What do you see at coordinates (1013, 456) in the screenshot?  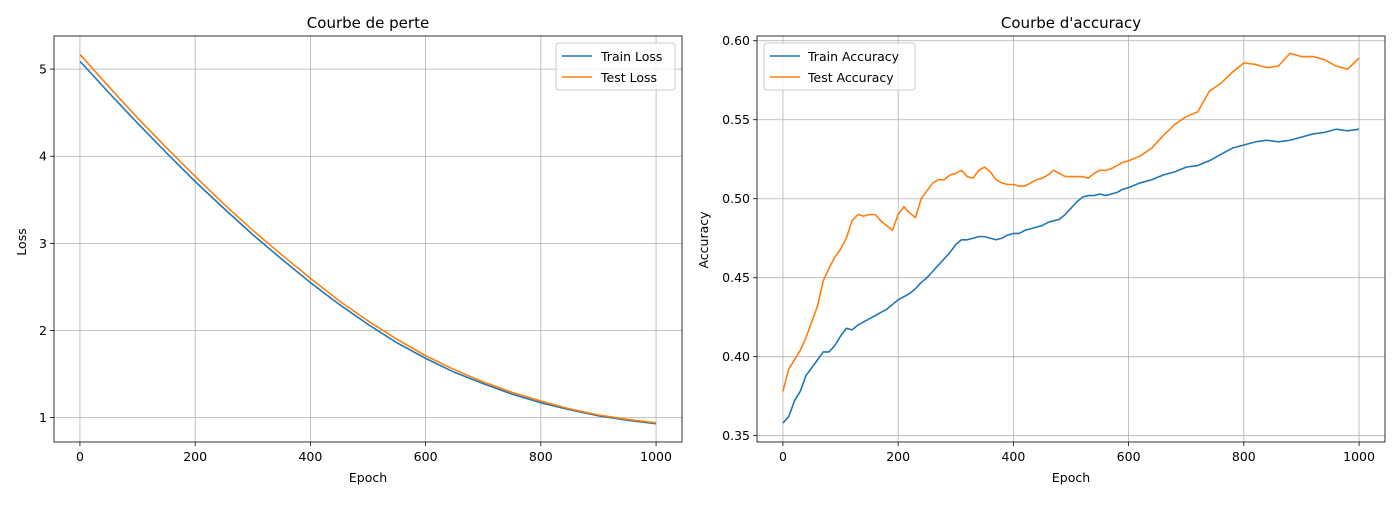 I see `accuracy-xtick-label: 400` at bounding box center [1013, 456].